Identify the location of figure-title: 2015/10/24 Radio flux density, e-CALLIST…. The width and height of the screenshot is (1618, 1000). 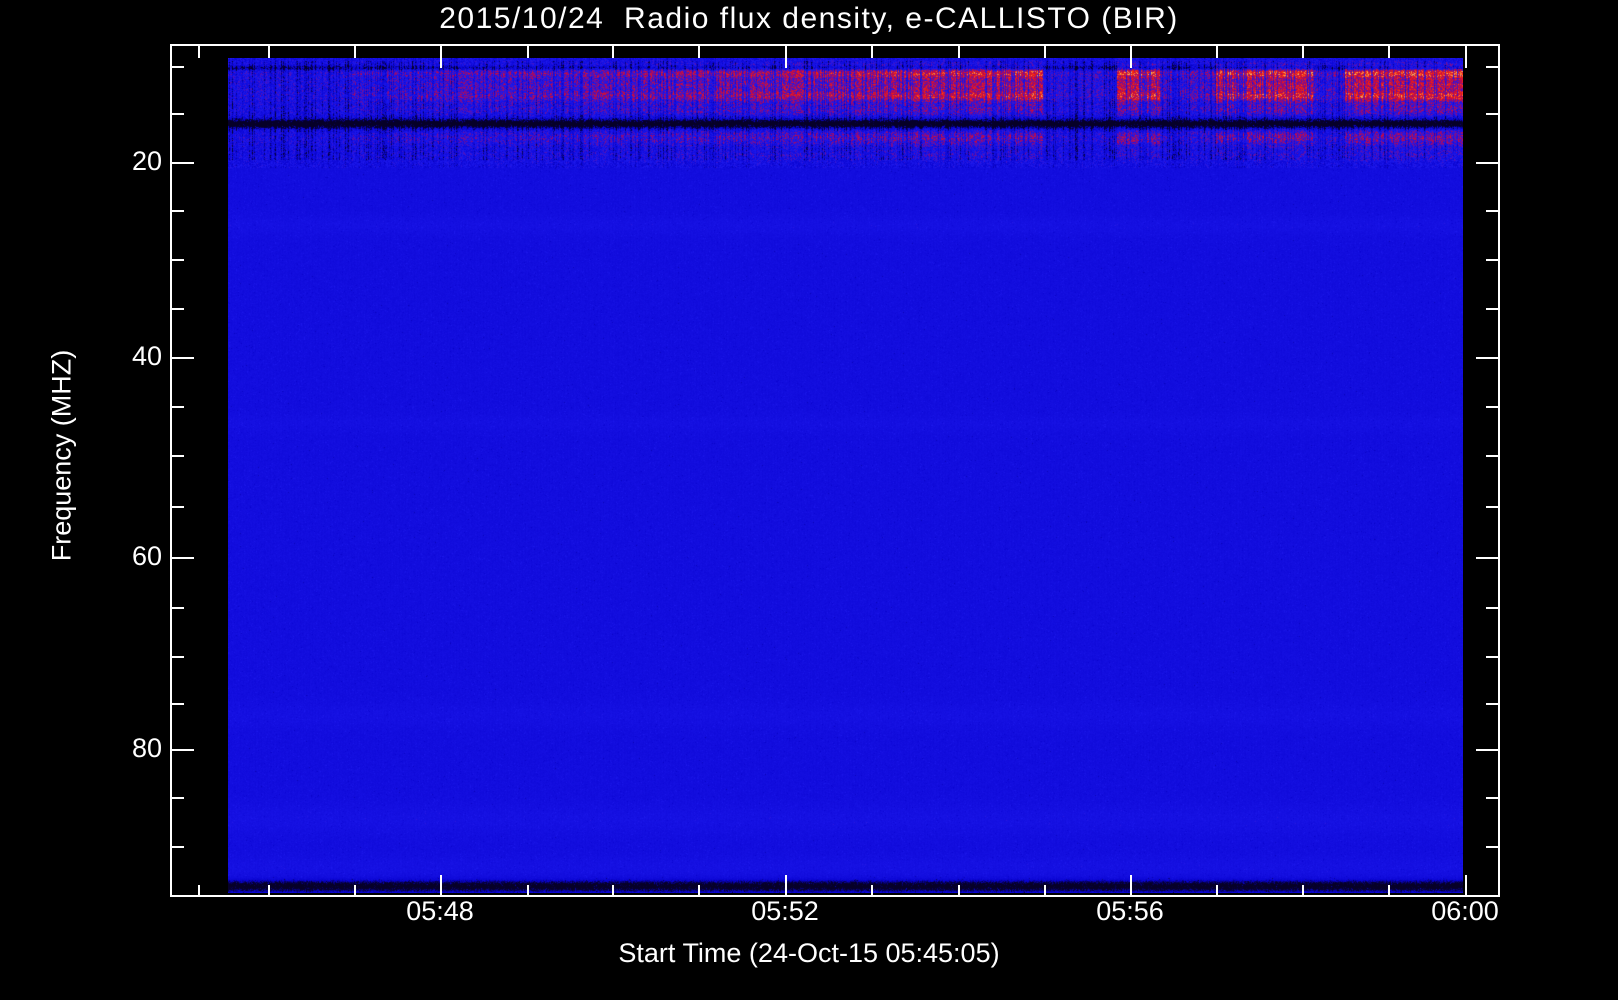
(809, 18).